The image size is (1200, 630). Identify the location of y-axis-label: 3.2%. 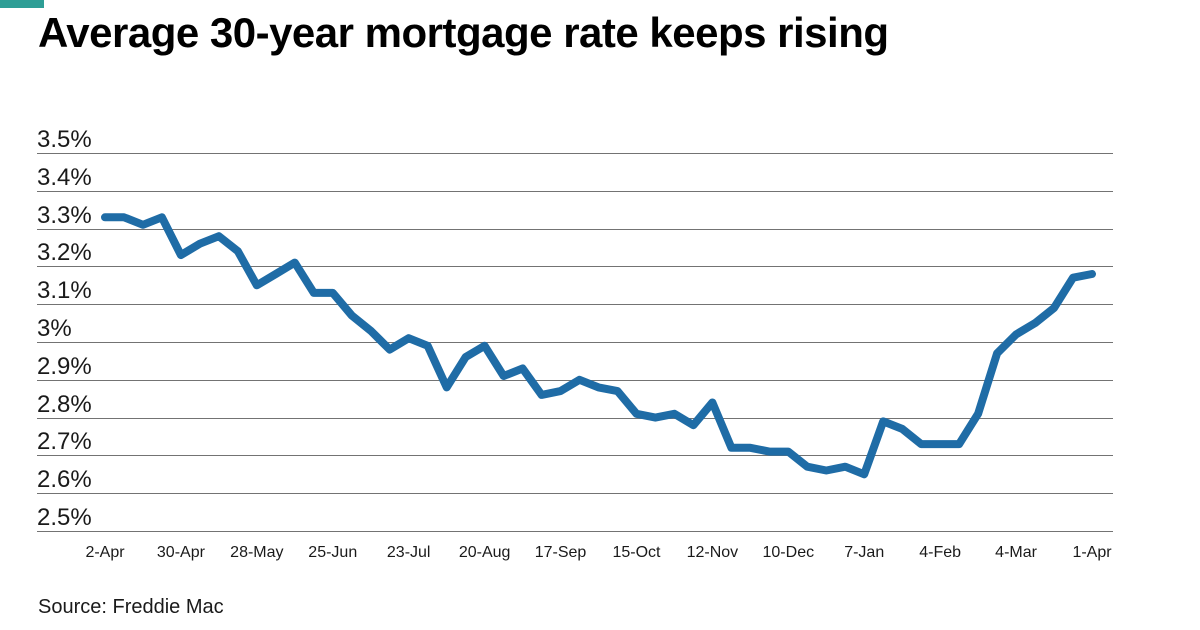
(64, 253).